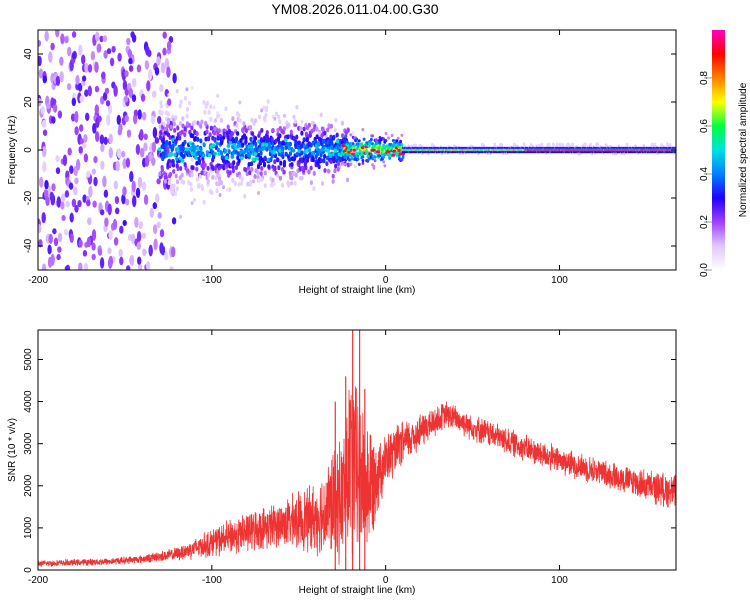  What do you see at coordinates (354, 9) in the screenshot?
I see `figure-title: YM08.2026.011.04.00.G30` at bounding box center [354, 9].